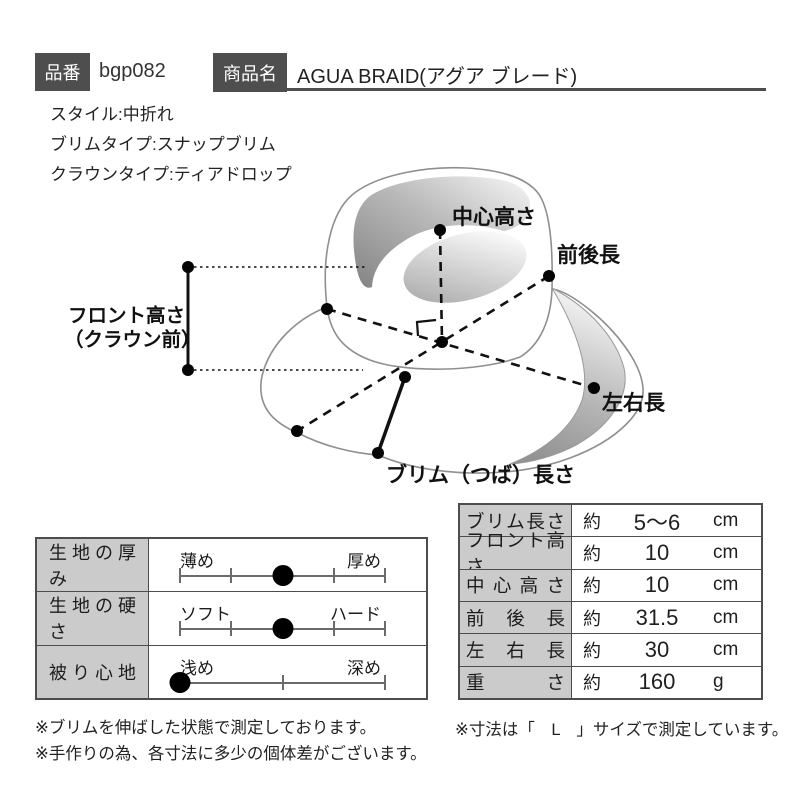 This screenshot has height=800, width=800. I want to click on scale-max-label: 深め, so click(364, 668).